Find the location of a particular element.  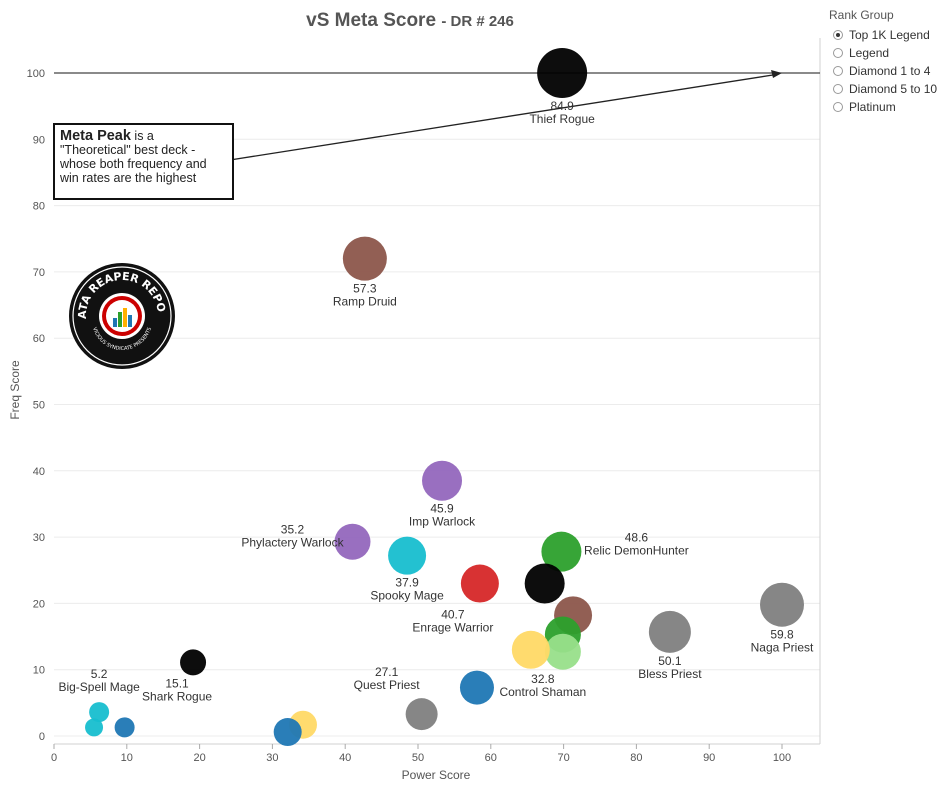

legend-option: Platinum is located at coordinates (887, 107).